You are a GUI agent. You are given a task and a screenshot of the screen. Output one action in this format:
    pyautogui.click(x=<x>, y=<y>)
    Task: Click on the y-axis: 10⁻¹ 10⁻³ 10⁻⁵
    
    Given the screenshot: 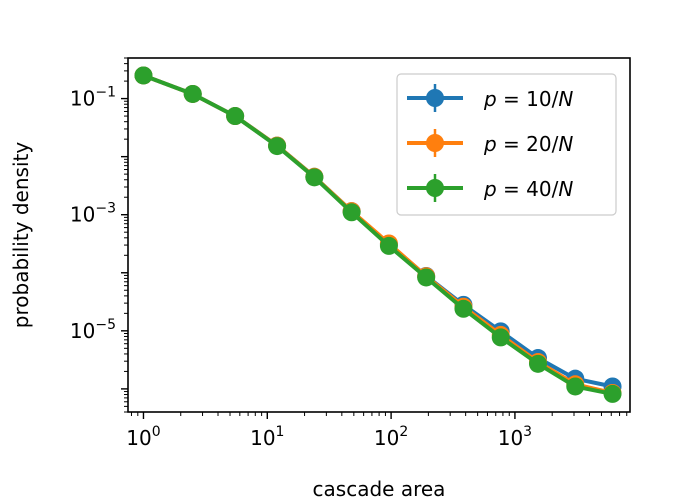 What is the action you would take?
    pyautogui.click(x=99, y=235)
    